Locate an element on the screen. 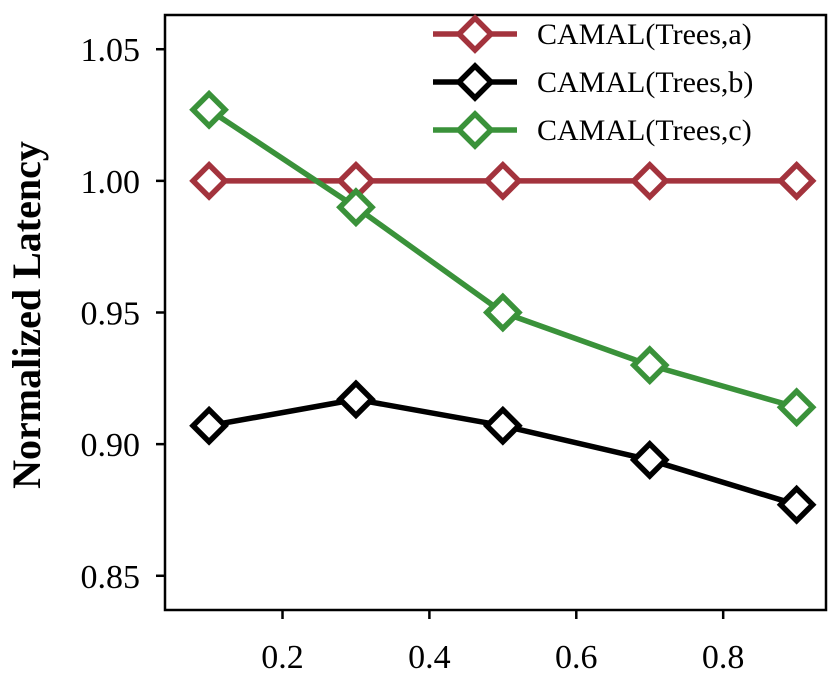 The height and width of the screenshot is (679, 832). legend-item: CAMAL(Trees,b) is located at coordinates (593, 82).